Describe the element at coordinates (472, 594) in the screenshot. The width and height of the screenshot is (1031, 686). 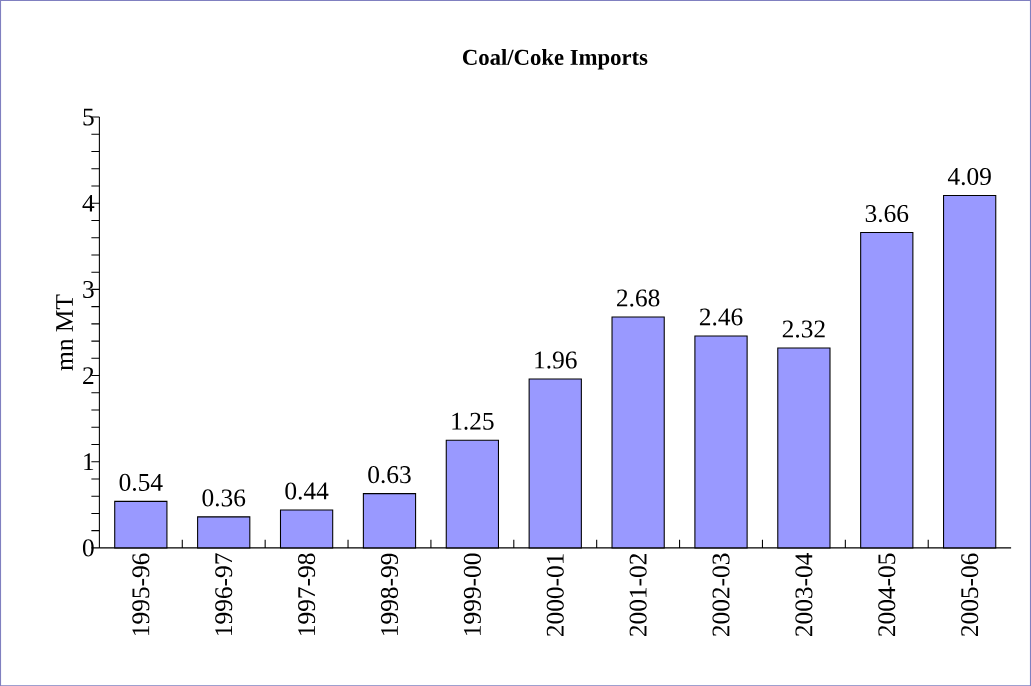
I see `x-tick-label: 1999-00` at that location.